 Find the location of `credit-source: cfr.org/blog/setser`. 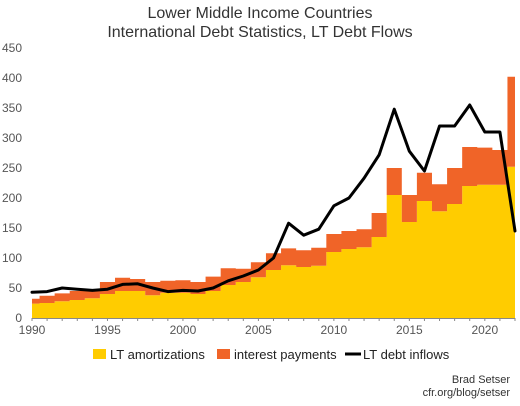

credit-source: cfr.org/blog/setser is located at coordinates (466, 393).